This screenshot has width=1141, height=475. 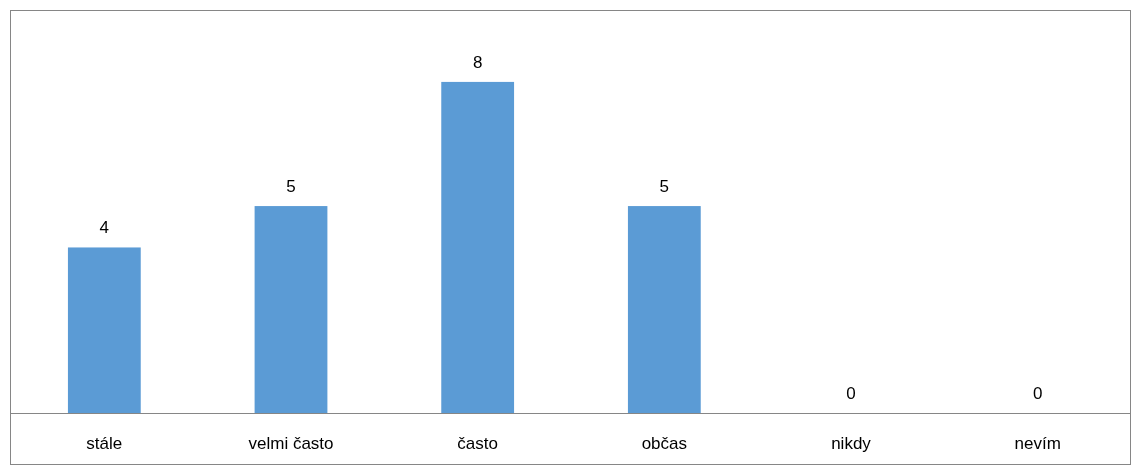 I want to click on x-tick-label: občas, so click(x=664, y=443).